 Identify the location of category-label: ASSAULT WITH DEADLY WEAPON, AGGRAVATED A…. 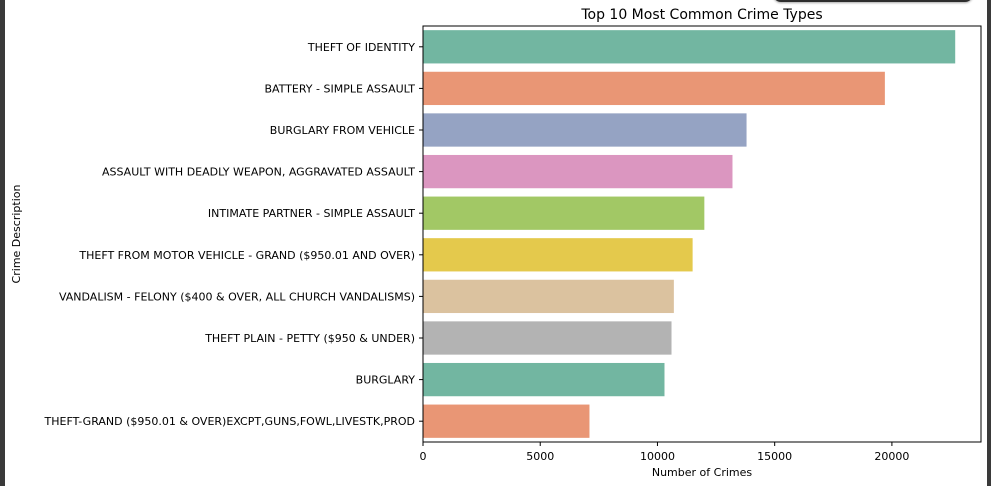
(258, 172).